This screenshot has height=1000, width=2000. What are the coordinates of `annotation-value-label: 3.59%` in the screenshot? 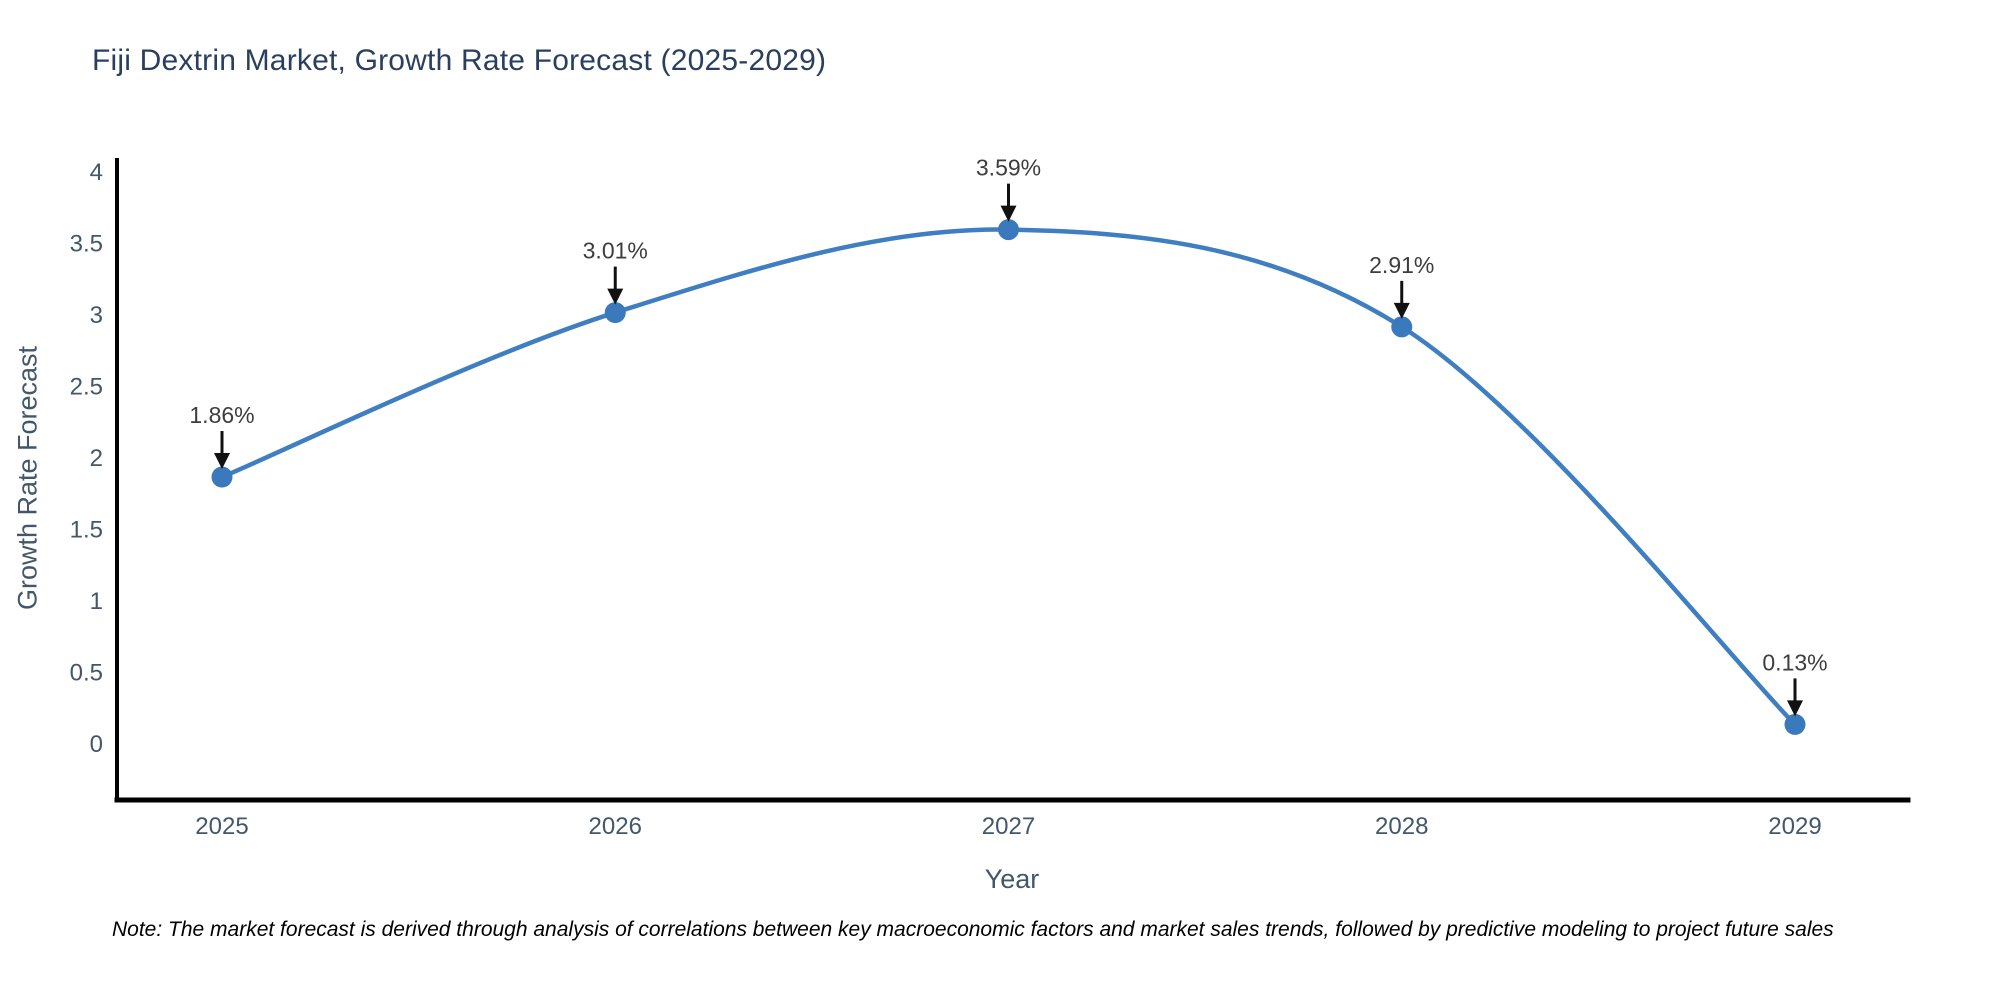 It's located at (1008, 168).